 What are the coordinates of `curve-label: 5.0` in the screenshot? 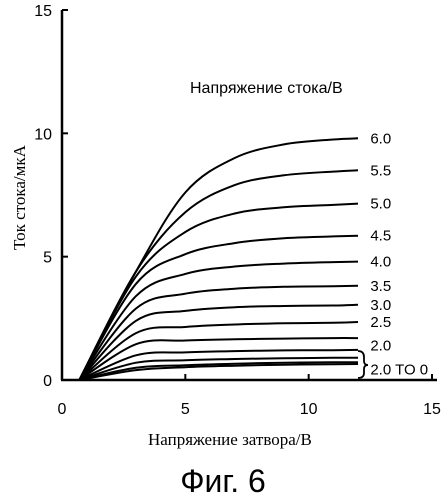 It's located at (380, 204).